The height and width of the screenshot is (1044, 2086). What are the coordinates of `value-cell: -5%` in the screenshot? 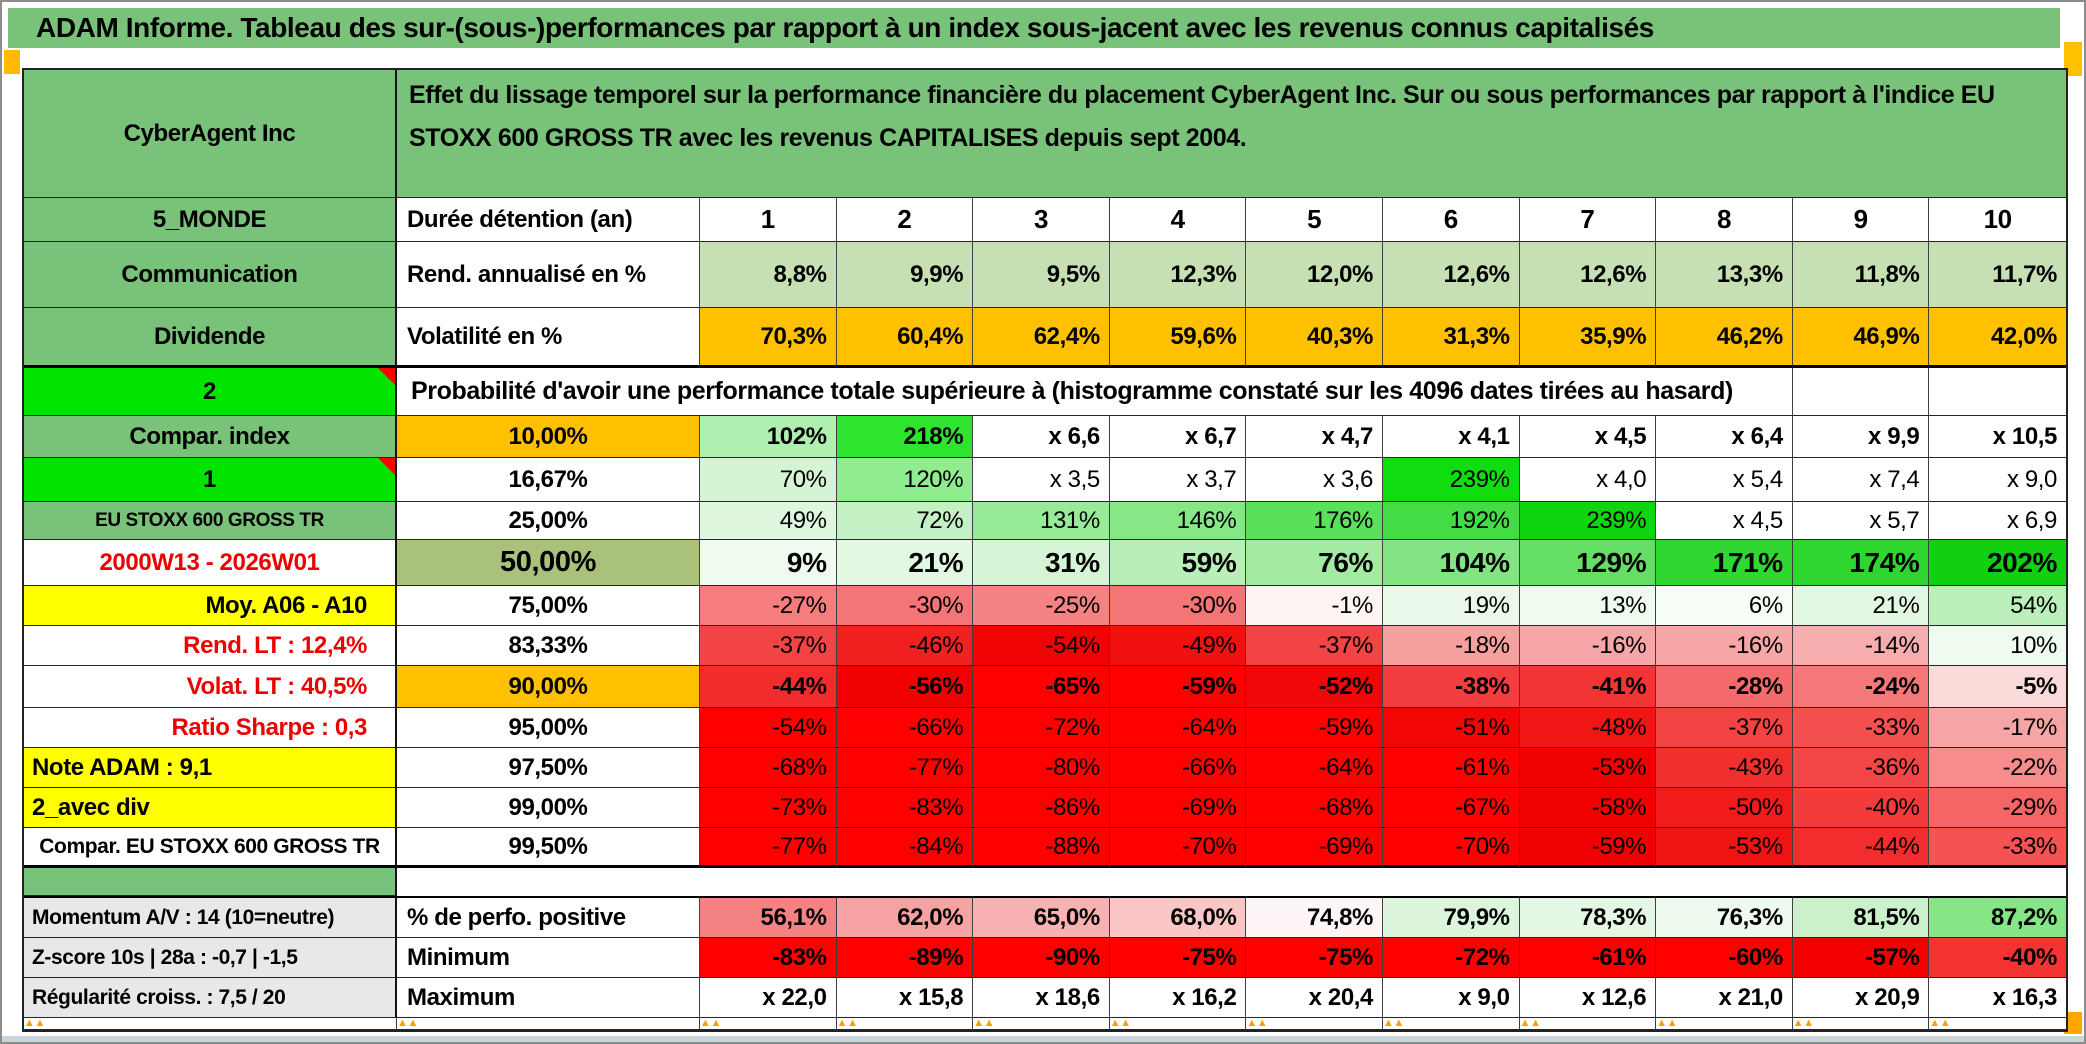 It's located at (1997, 687).